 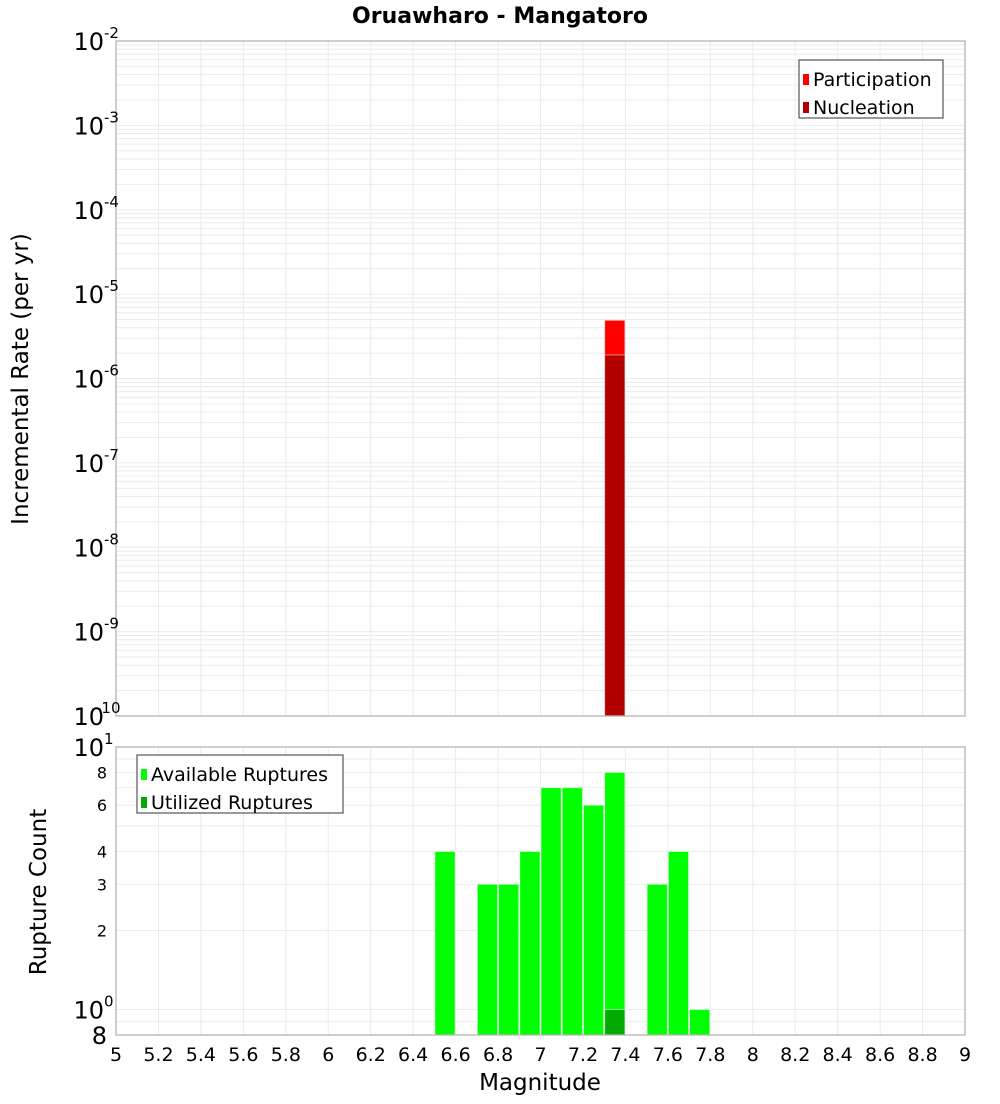 I want to click on y-tick-labels: 10-210-310-410-510-610-710-810 -910-10, so click(x=96, y=377).